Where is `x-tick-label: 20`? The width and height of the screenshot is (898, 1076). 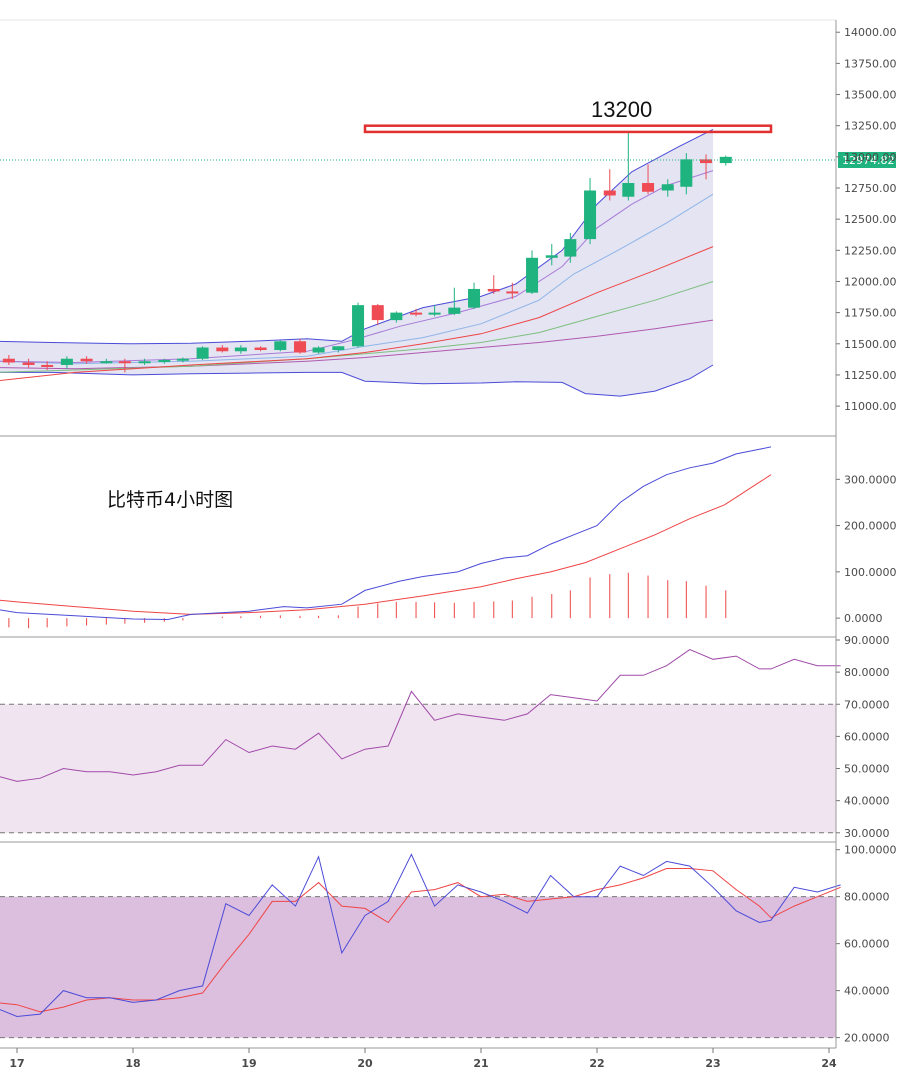
x-tick-label: 20 is located at coordinates (365, 1063).